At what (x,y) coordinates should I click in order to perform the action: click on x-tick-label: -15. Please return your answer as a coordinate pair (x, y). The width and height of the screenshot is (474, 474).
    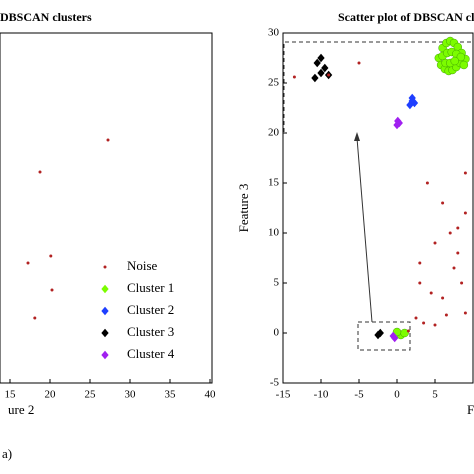
    Looking at the image, I should click on (283, 395).